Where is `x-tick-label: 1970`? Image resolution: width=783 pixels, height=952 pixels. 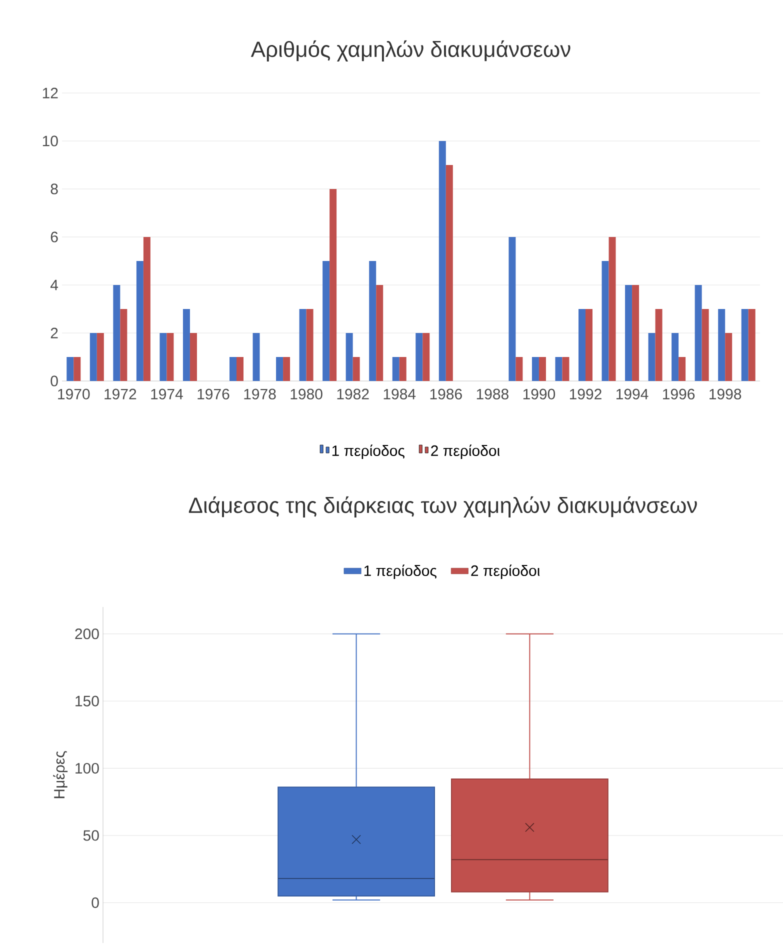
x-tick-label: 1970 is located at coordinates (74, 394).